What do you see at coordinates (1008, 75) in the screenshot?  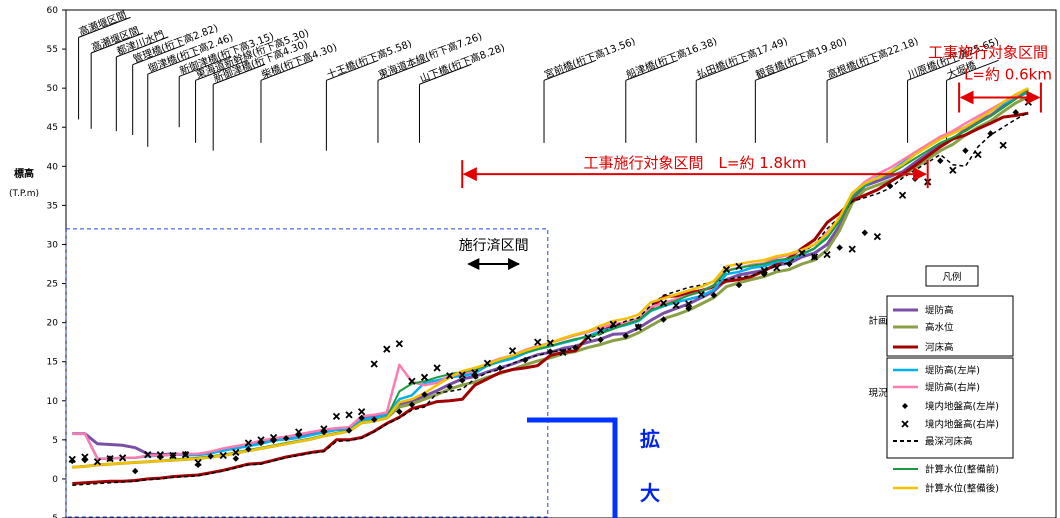 I see `section-short-label: L=約 0.6km` at bounding box center [1008, 75].